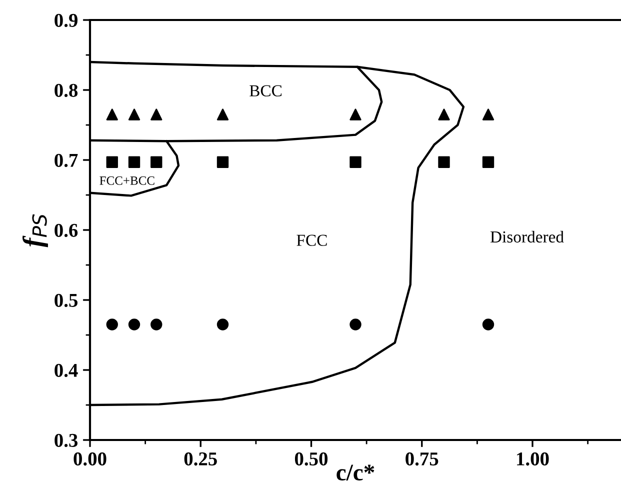  I want to click on annotation: BCC, so click(266, 90).